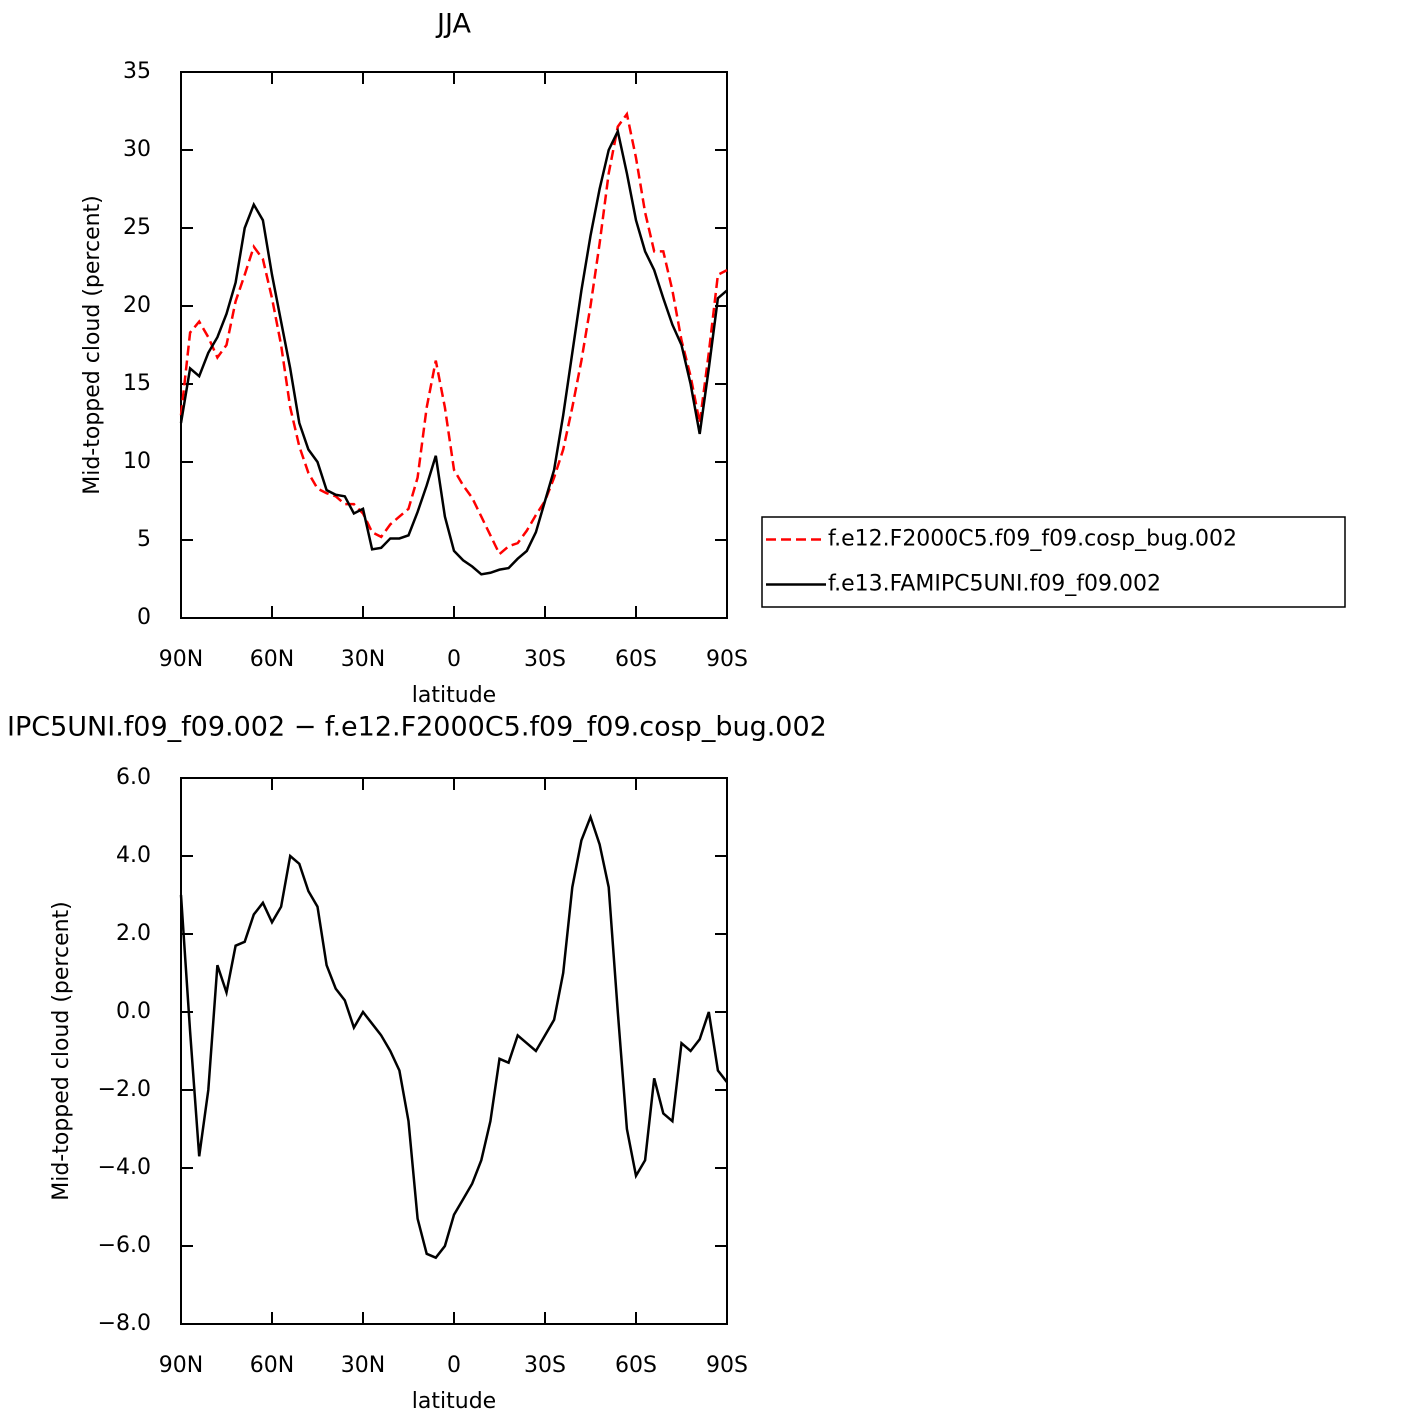 The image size is (1424, 1424). I want to click on y-tick-label: 15, so click(137, 383).